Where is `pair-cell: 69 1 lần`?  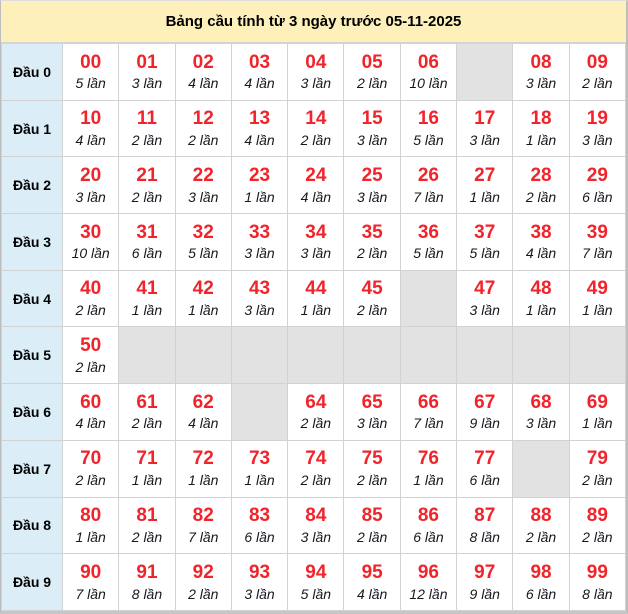
pair-cell: 69 1 lần is located at coordinates (597, 412).